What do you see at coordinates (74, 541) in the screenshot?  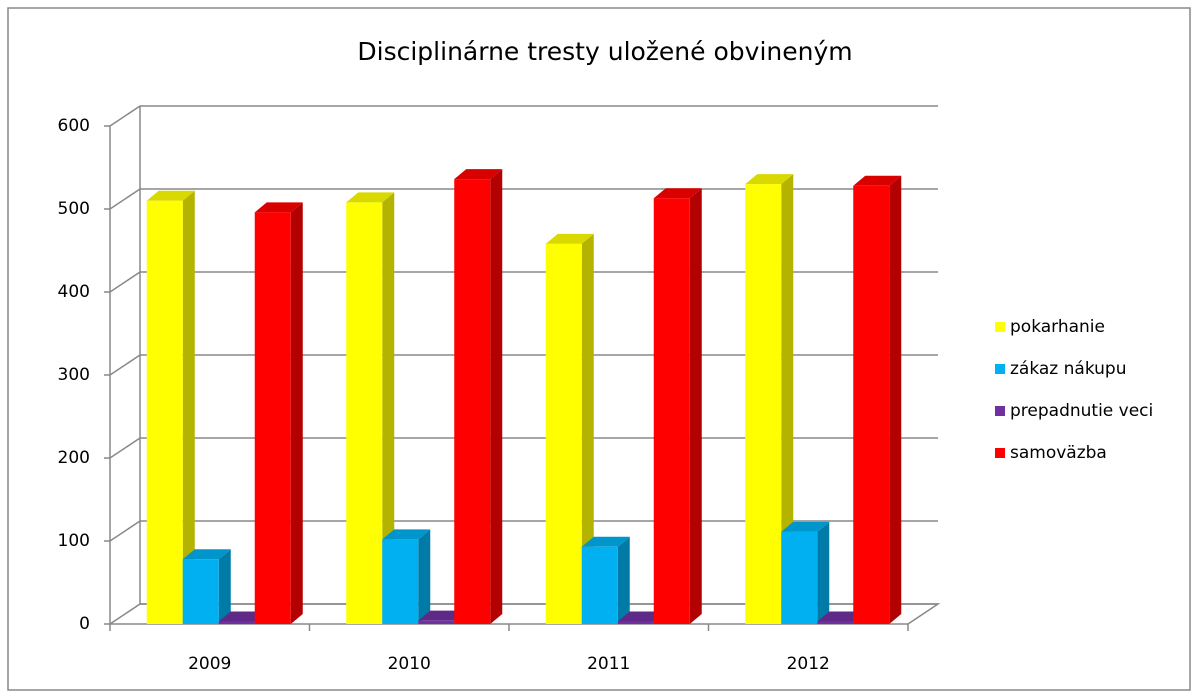 I see `y-tick-label: 100` at bounding box center [74, 541].